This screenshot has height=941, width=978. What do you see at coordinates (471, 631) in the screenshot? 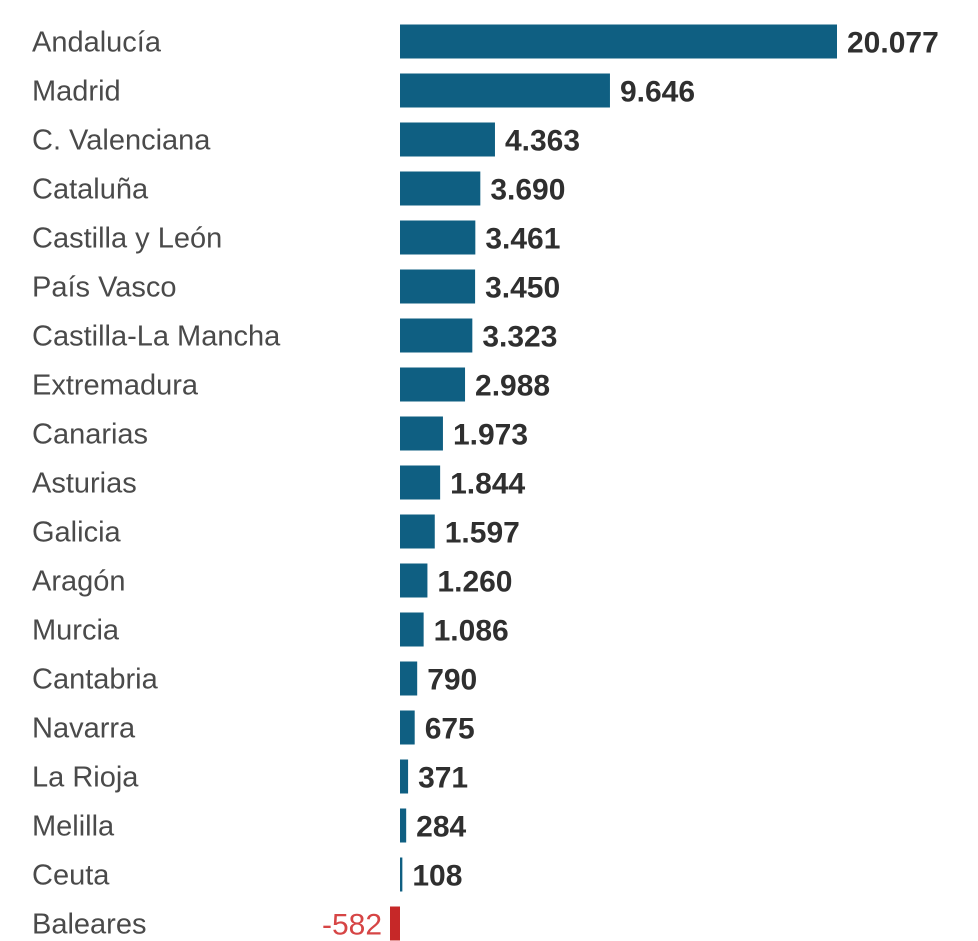
I see `value-label: 1.086` at bounding box center [471, 631].